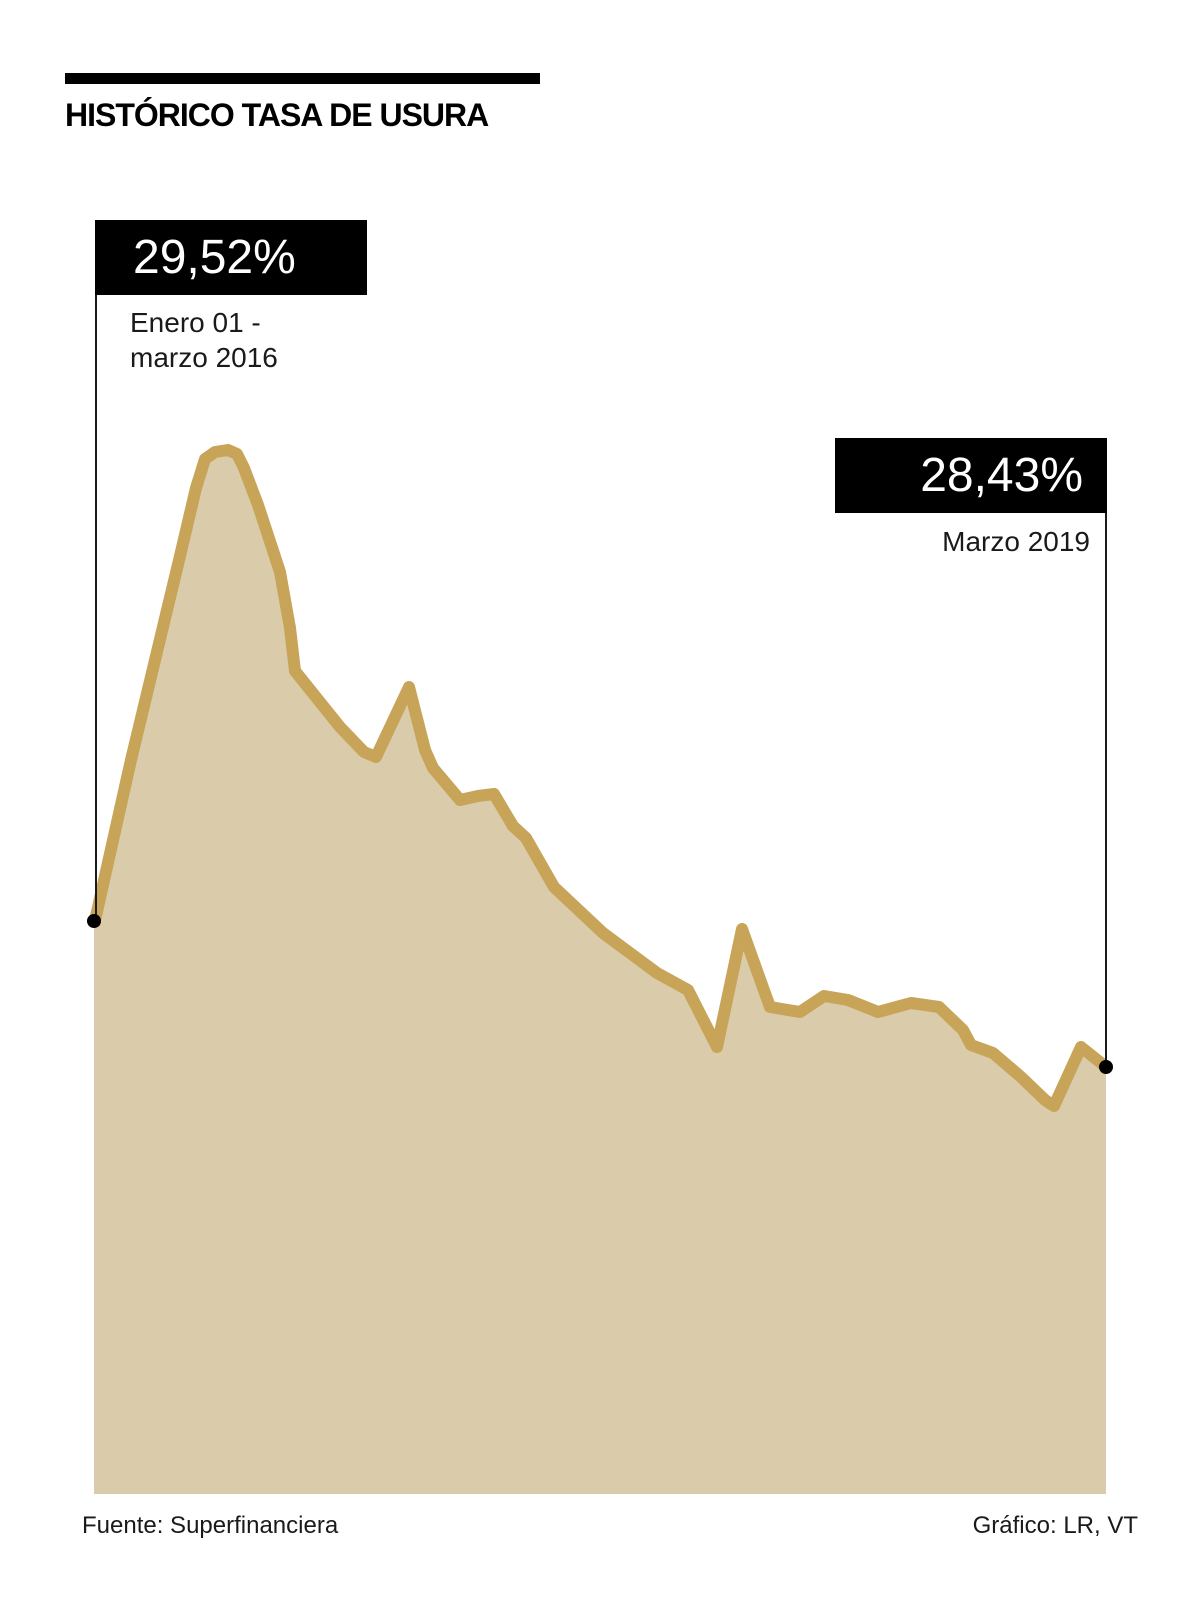 The height and width of the screenshot is (1618, 1200). Describe the element at coordinates (204, 357) in the screenshot. I see `start-period-line2: marzo 2016` at that location.